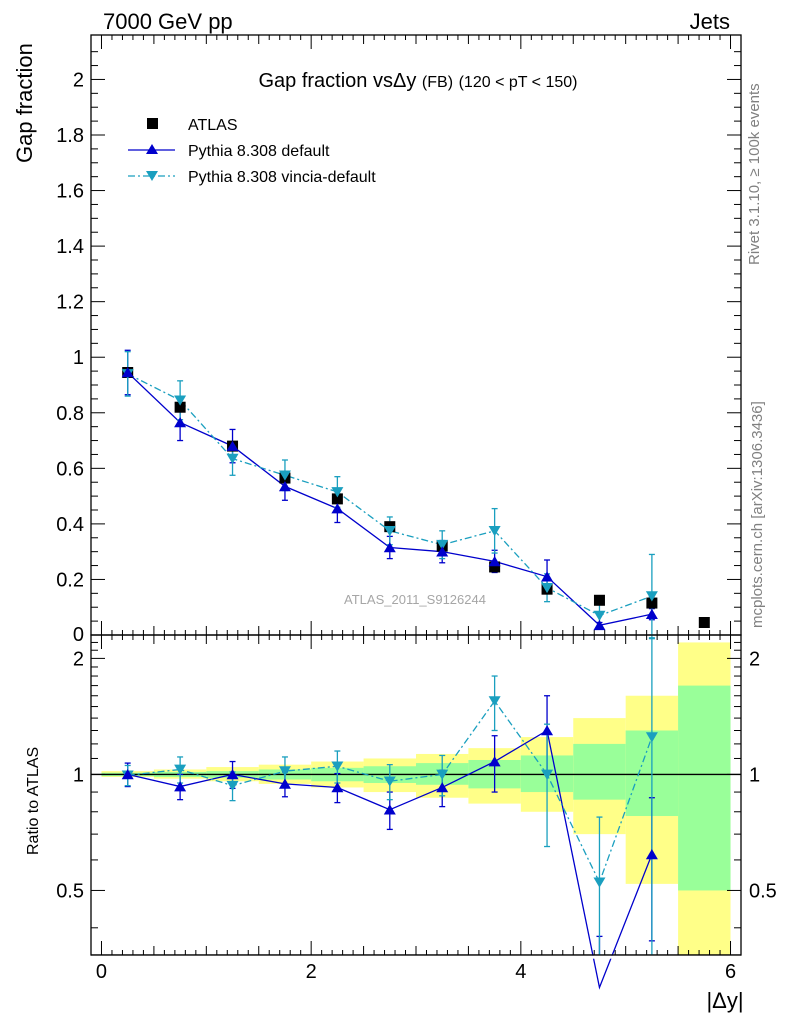  I want to click on x-tick-label: 0, so click(101, 972).